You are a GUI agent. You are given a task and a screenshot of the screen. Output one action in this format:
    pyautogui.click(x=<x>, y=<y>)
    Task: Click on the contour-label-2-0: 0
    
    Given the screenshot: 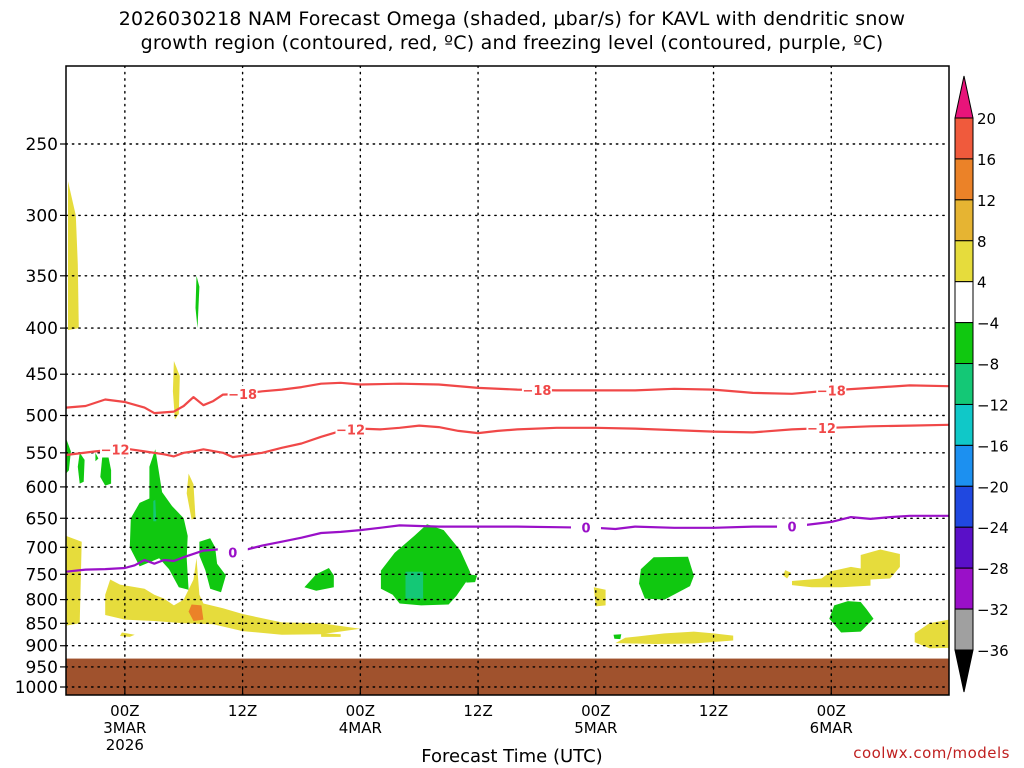 What is the action you would take?
    pyautogui.click(x=232, y=553)
    